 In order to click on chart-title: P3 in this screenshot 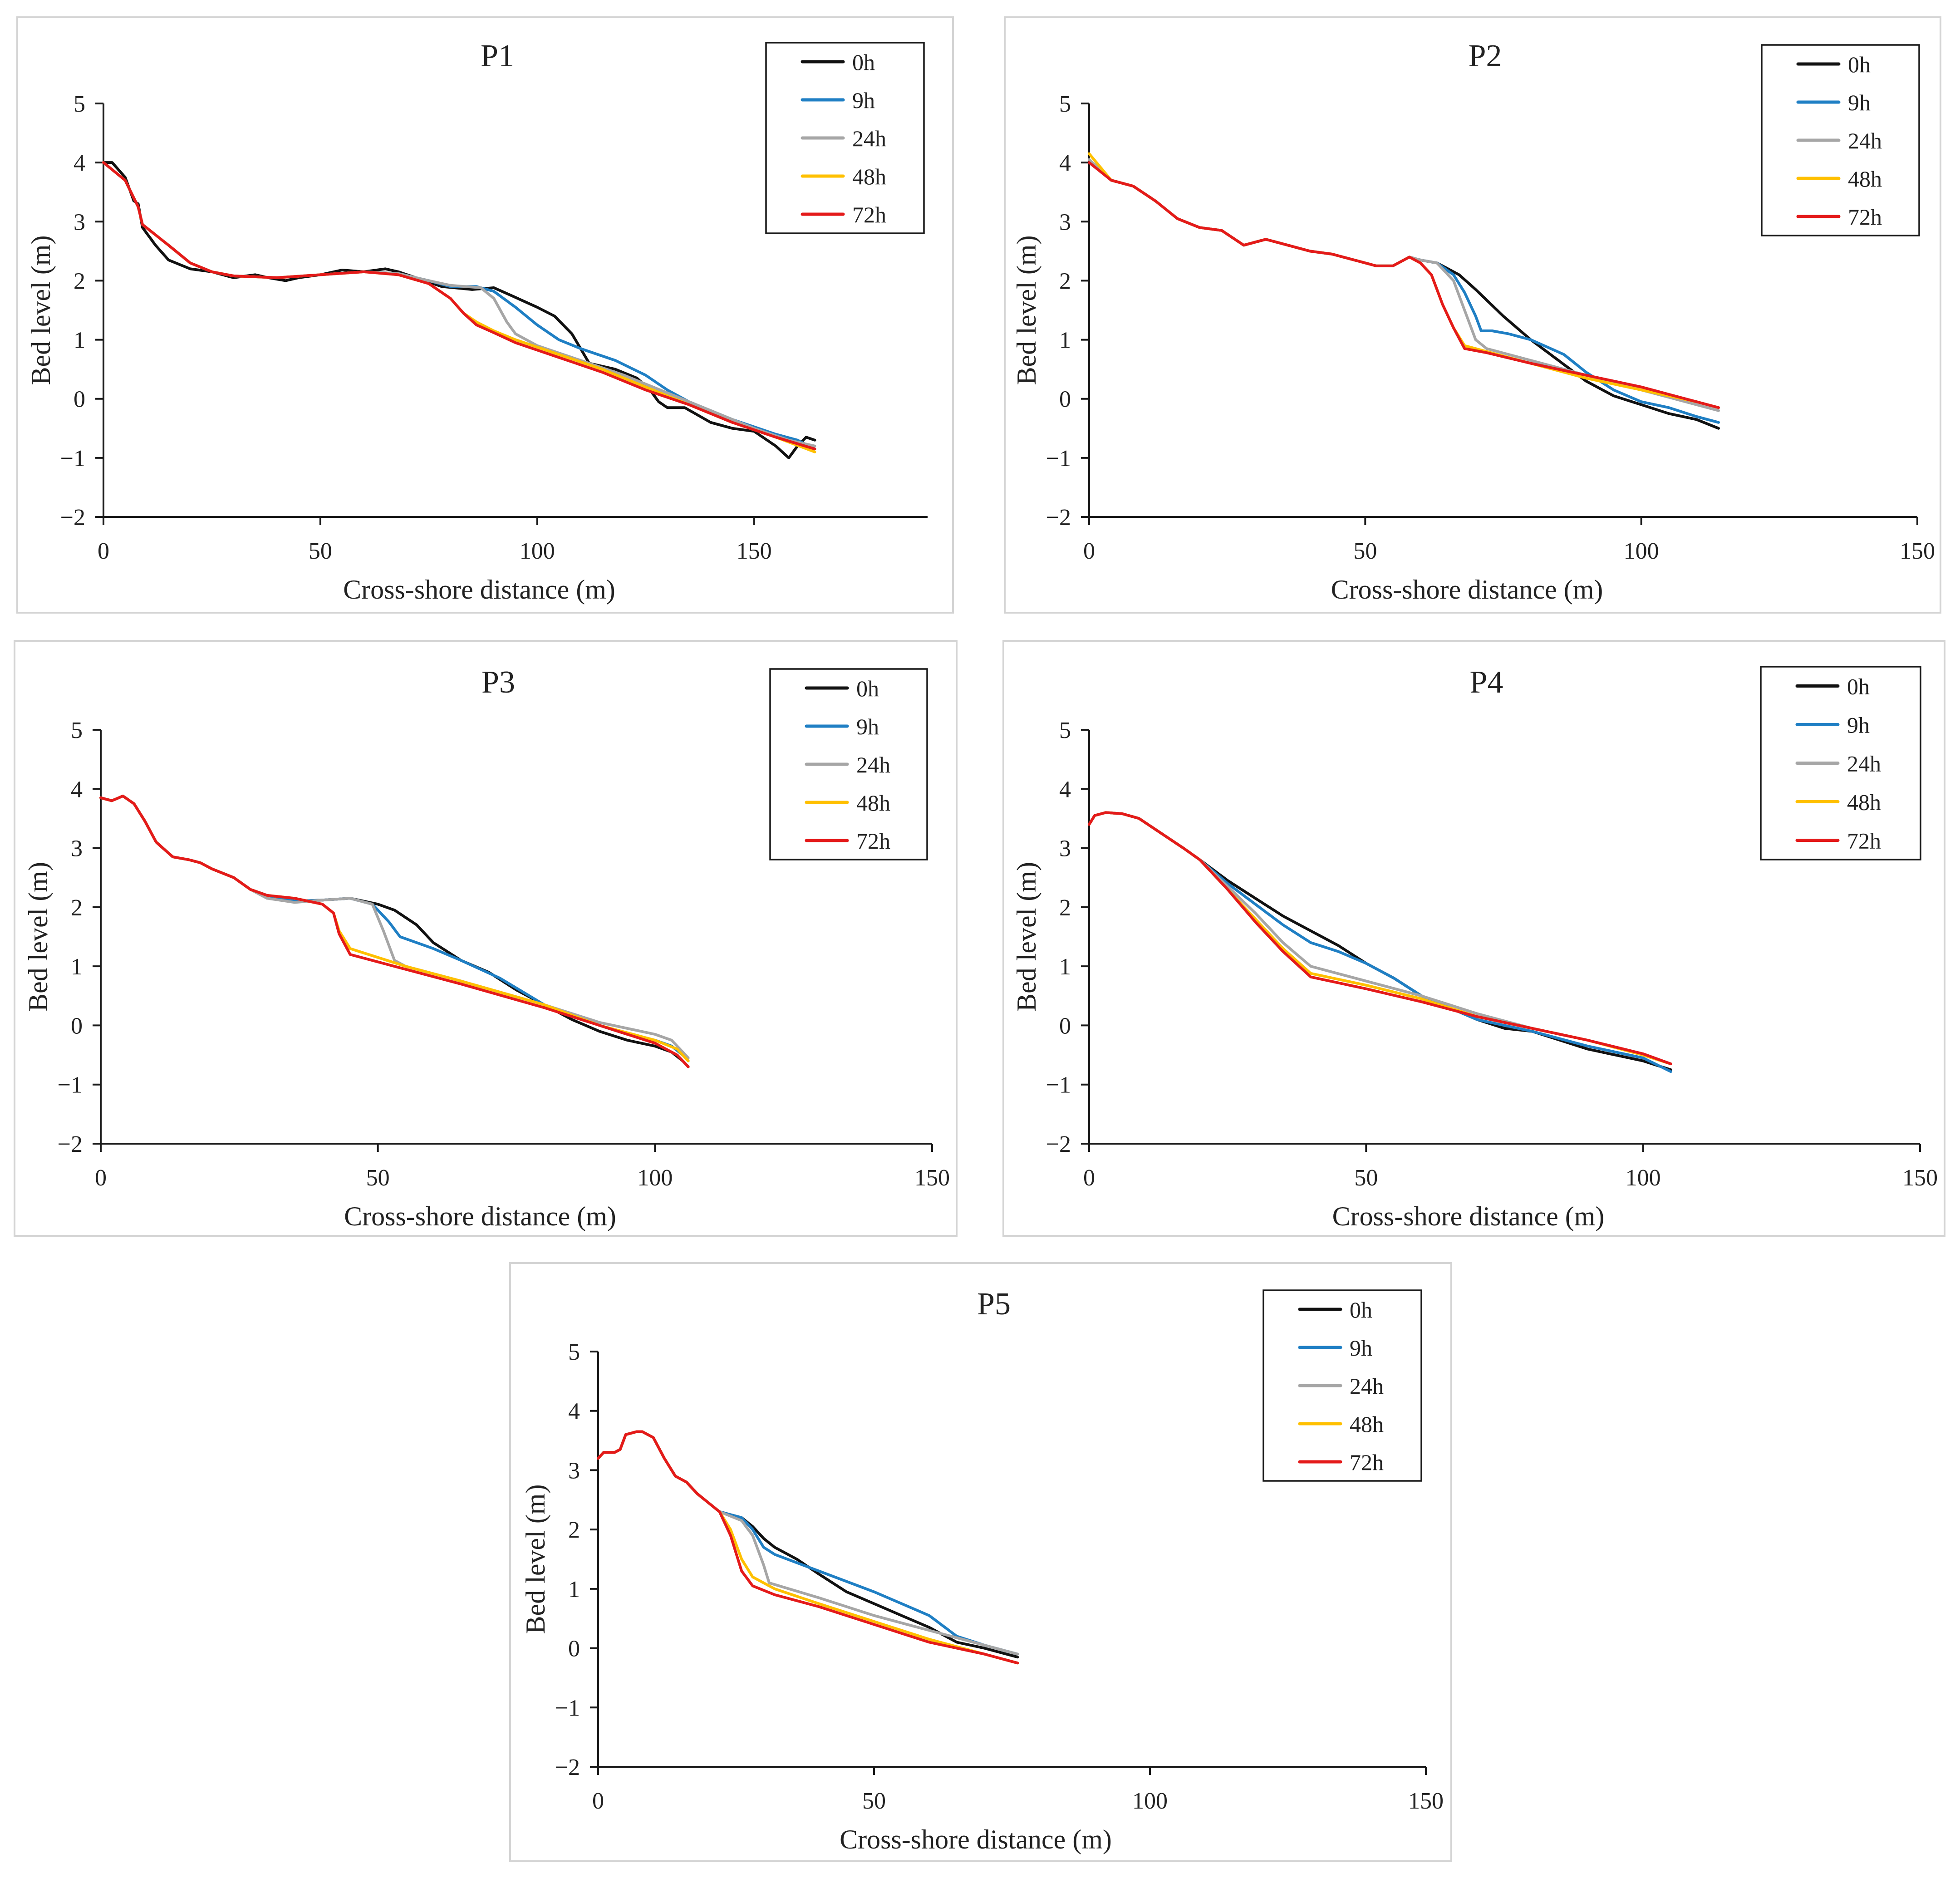, I will do `click(498, 683)`.